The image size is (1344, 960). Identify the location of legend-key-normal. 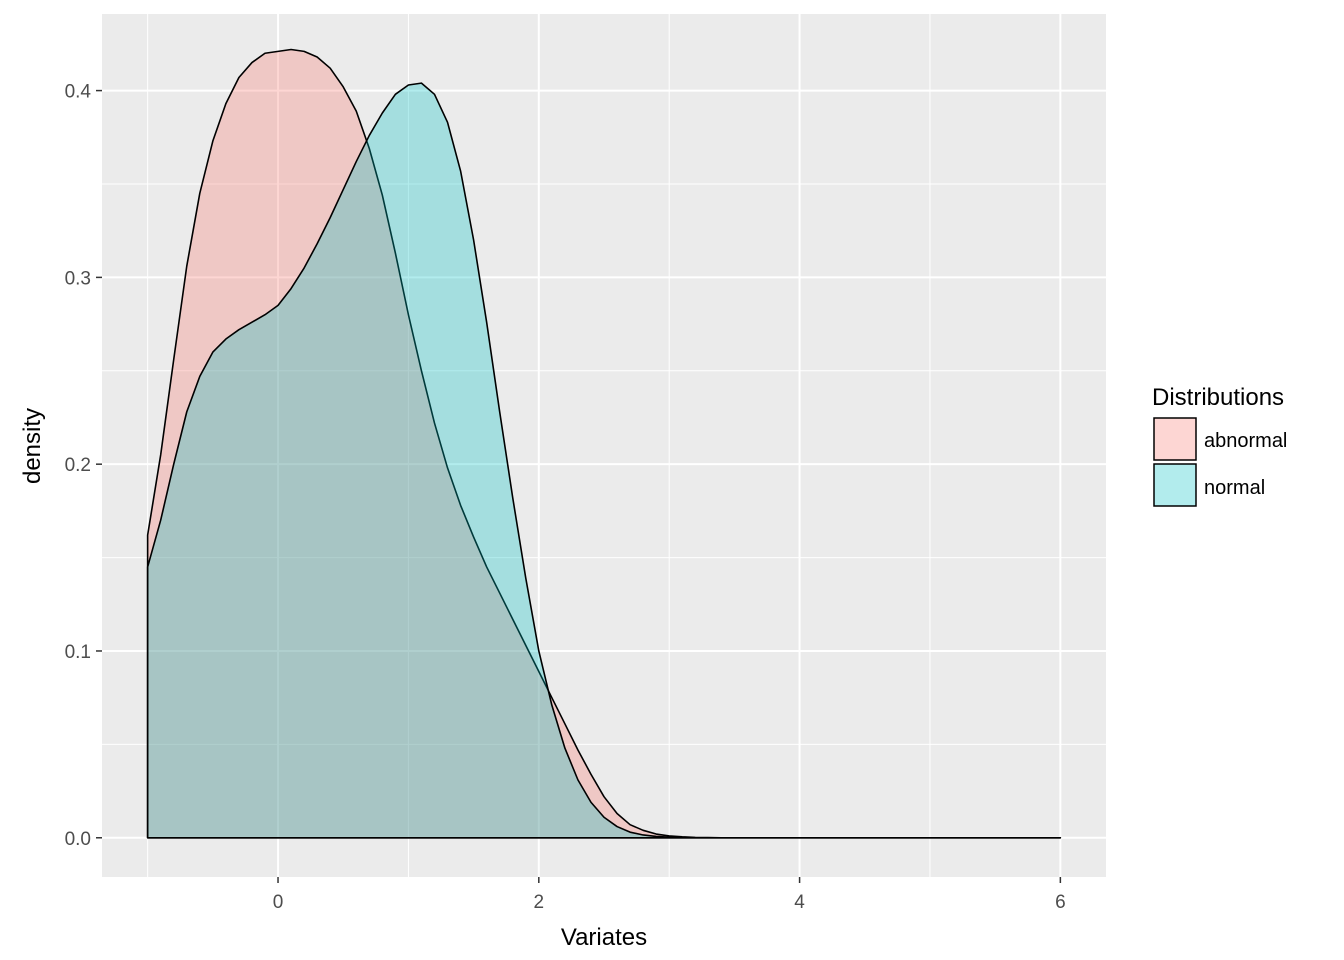
(1175, 485).